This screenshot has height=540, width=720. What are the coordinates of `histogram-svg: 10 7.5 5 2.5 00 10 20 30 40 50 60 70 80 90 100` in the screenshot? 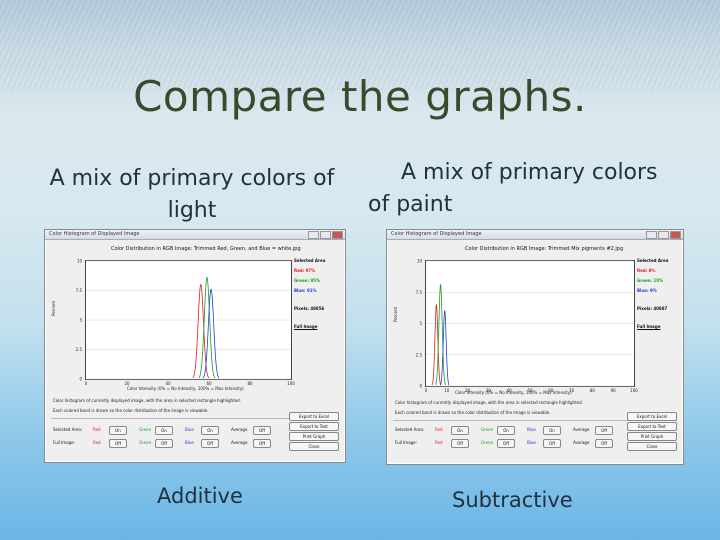 It's located at (527, 326).